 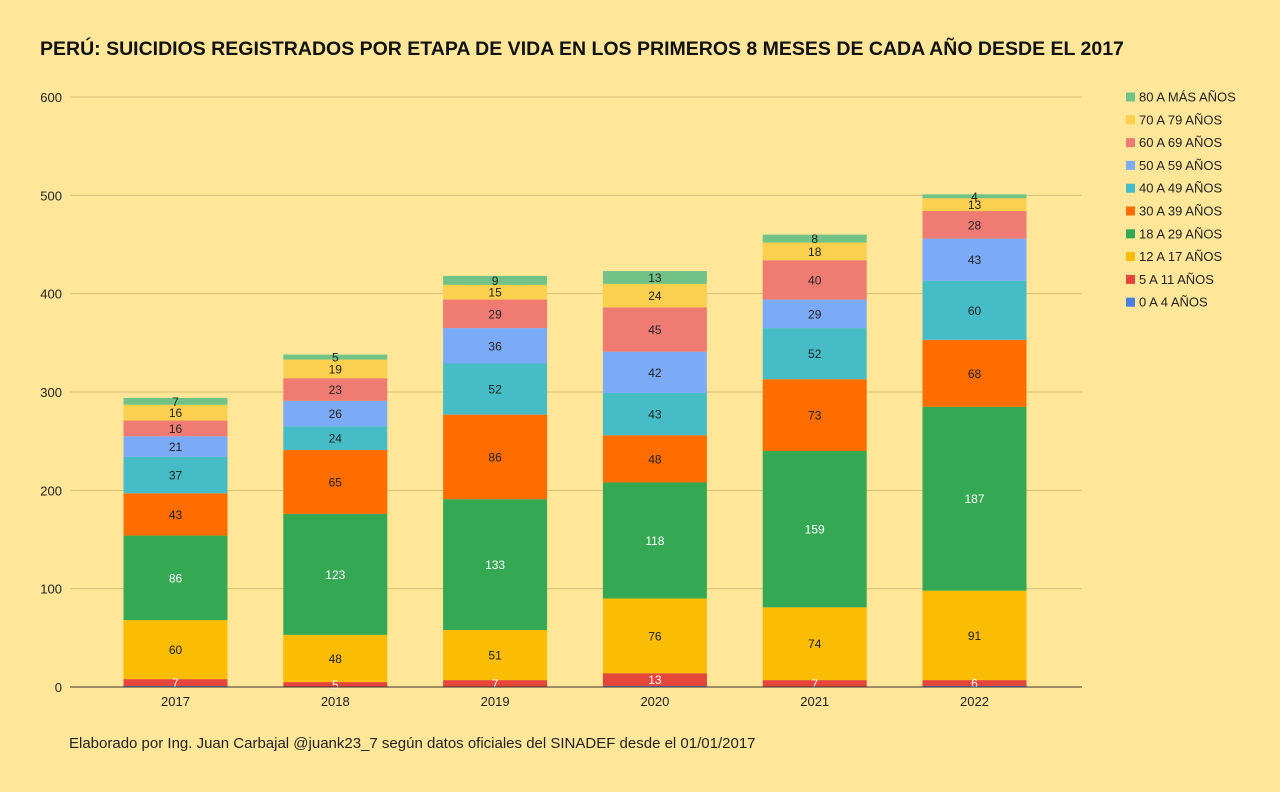 What do you see at coordinates (51, 490) in the screenshot?
I see `y-tick-label: 200` at bounding box center [51, 490].